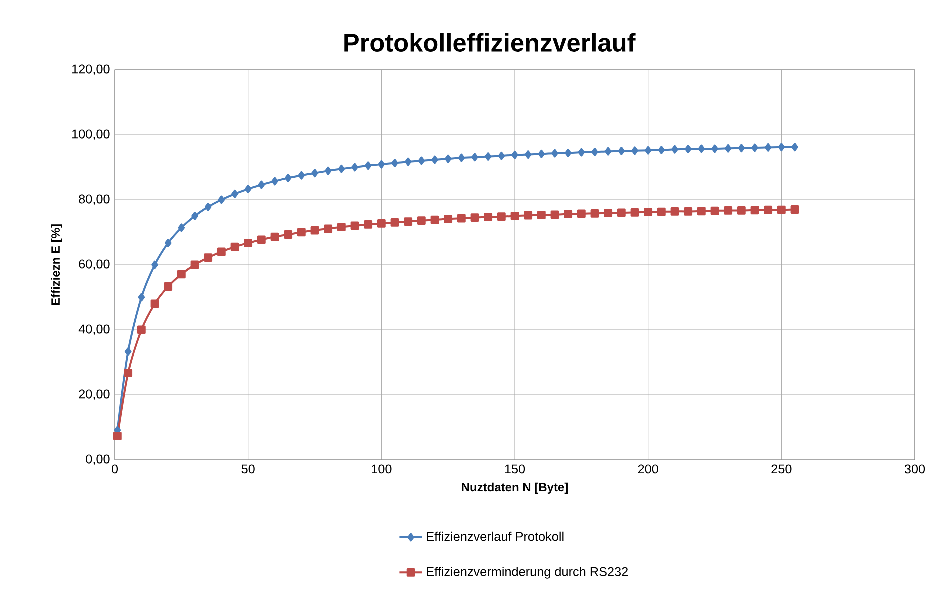 Image resolution: width=952 pixels, height=616 pixels. I want to click on x-tick-label: 0, so click(115, 469).